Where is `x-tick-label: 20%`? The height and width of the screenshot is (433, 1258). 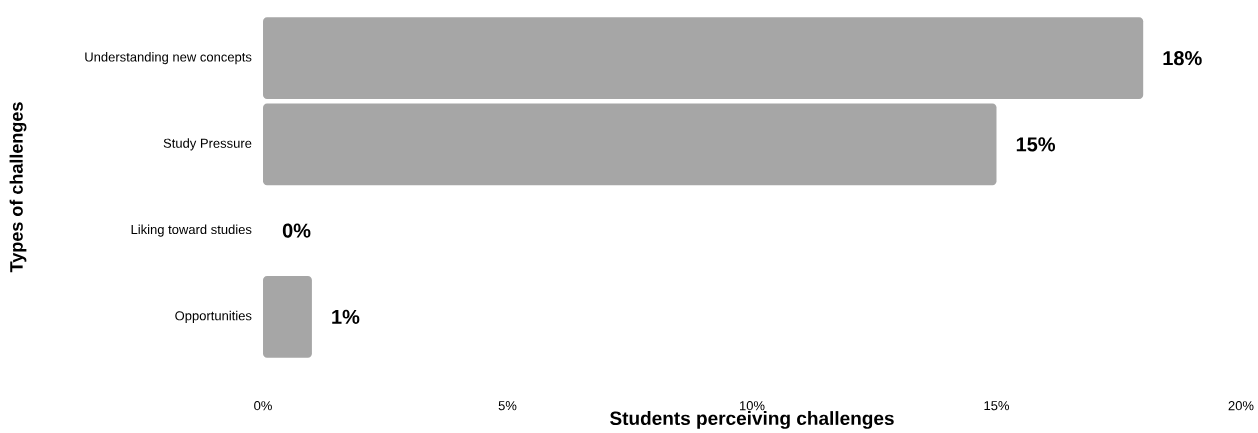 x-tick-label: 20% is located at coordinates (1241, 406).